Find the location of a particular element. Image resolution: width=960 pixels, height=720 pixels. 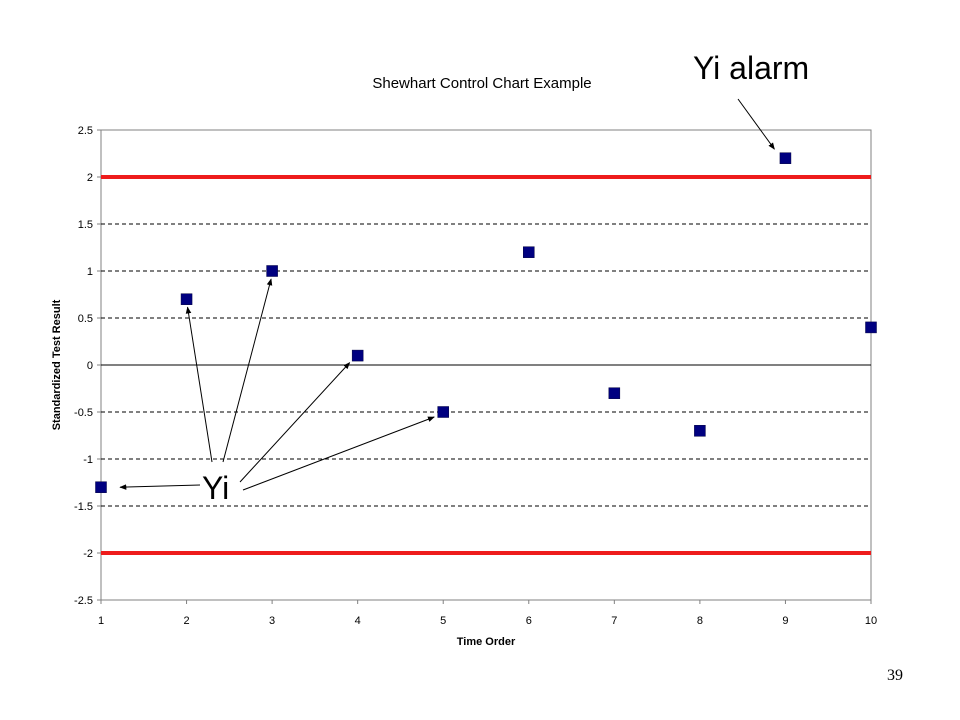

x-tick-label: 10 is located at coordinates (871, 621).